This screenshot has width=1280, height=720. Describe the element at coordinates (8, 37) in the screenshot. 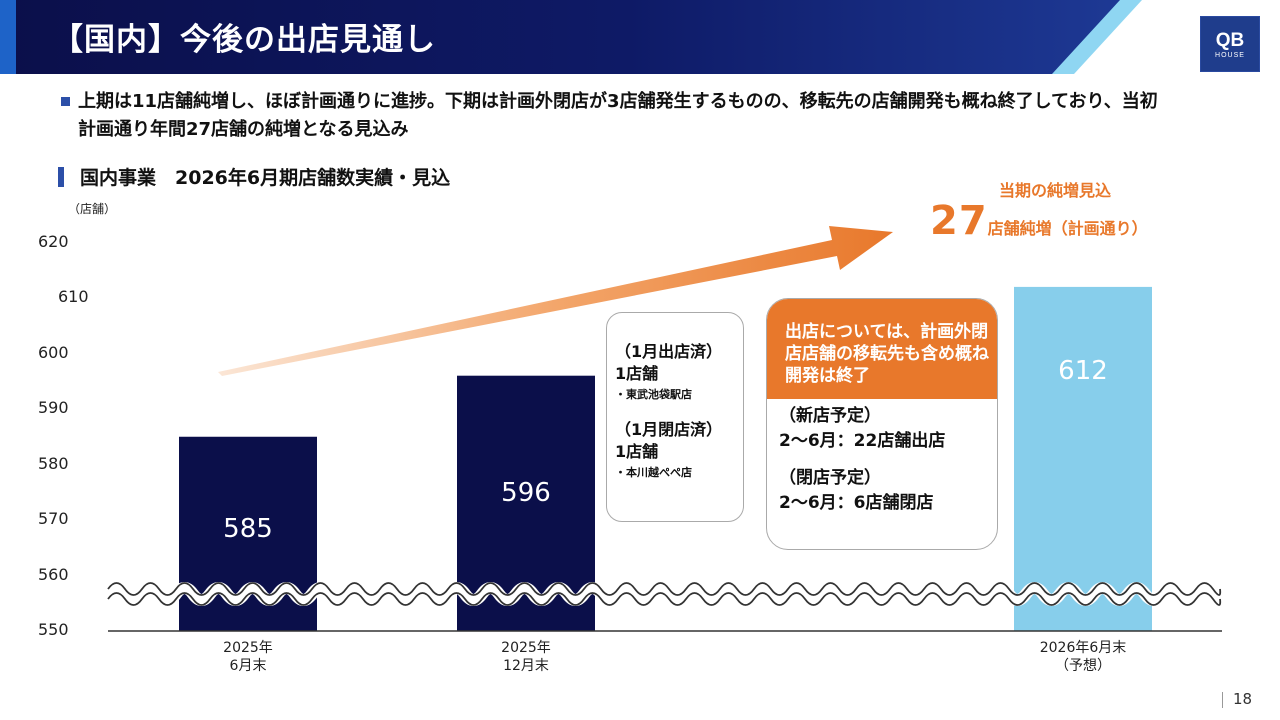

I see `header-left-edge` at that location.